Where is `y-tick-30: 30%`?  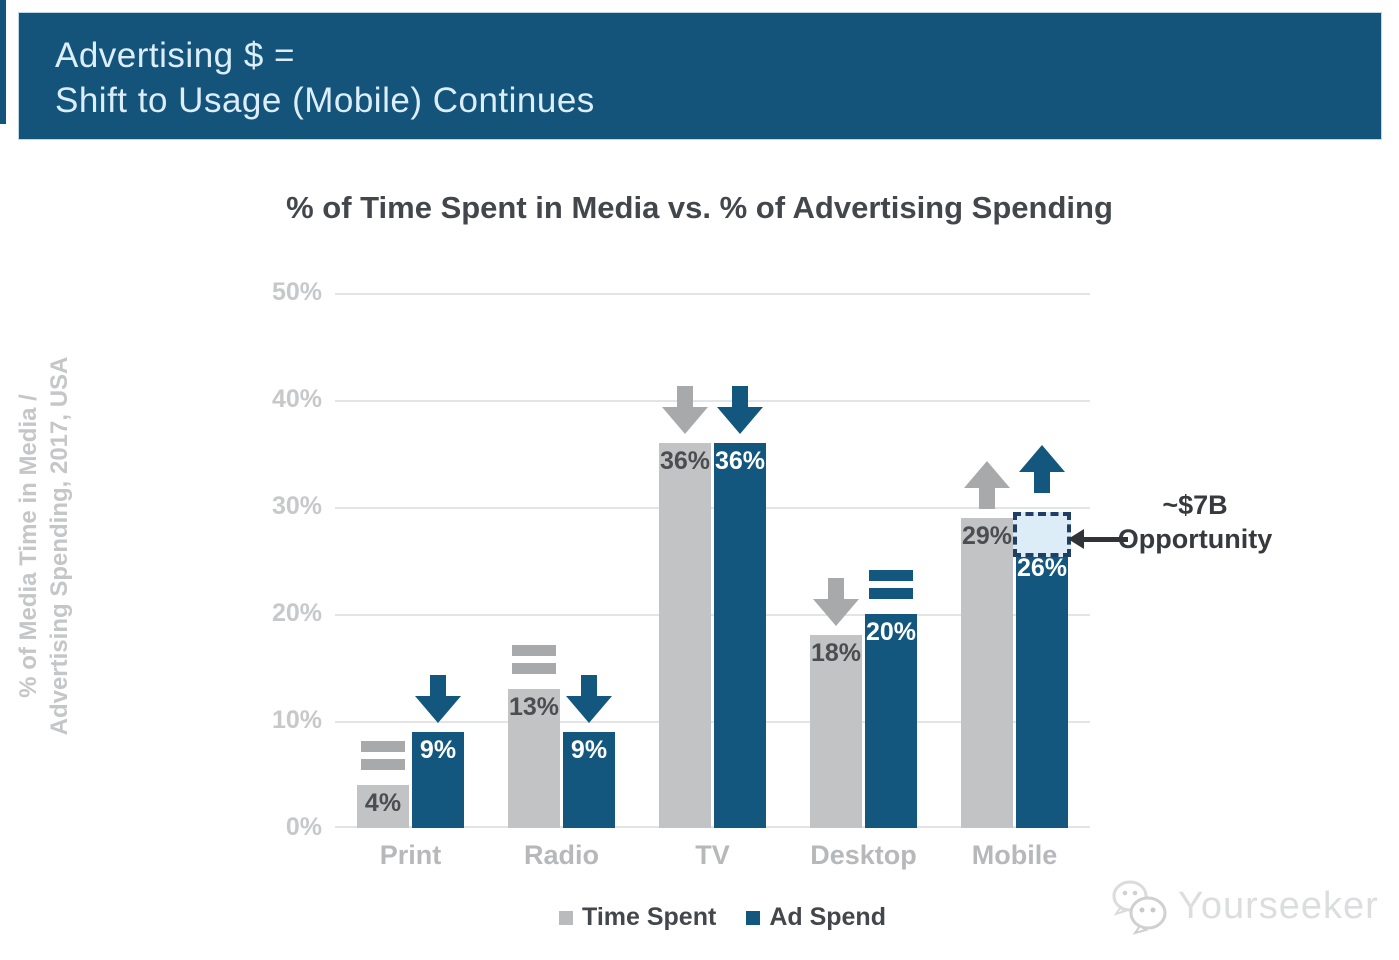 y-tick-30: 30% is located at coordinates (296, 506).